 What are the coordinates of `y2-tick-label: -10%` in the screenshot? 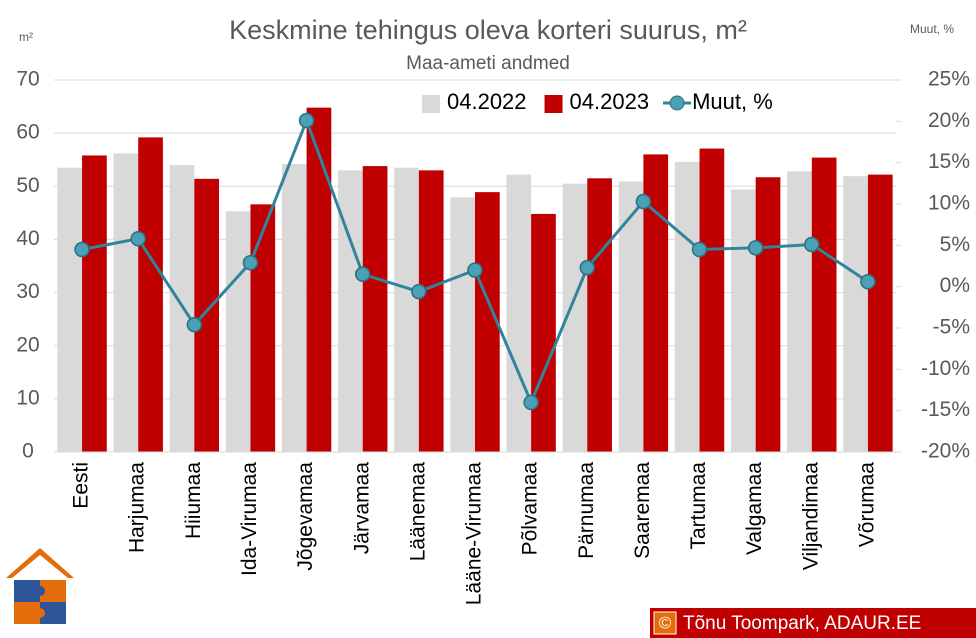 It's located at (945, 368).